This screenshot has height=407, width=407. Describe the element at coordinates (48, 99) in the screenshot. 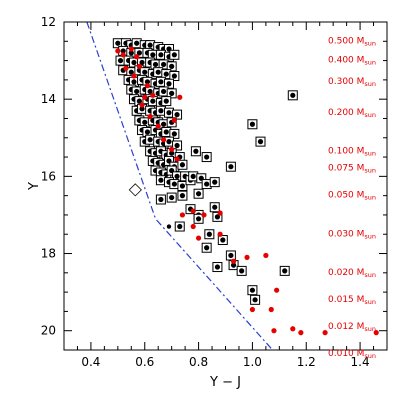

I see `y-tick-label: 14` at that location.